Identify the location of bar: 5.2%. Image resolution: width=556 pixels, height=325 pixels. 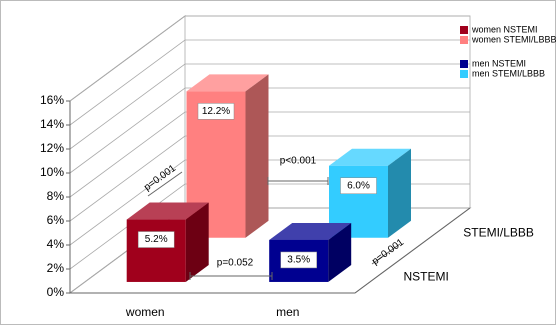
(167, 242).